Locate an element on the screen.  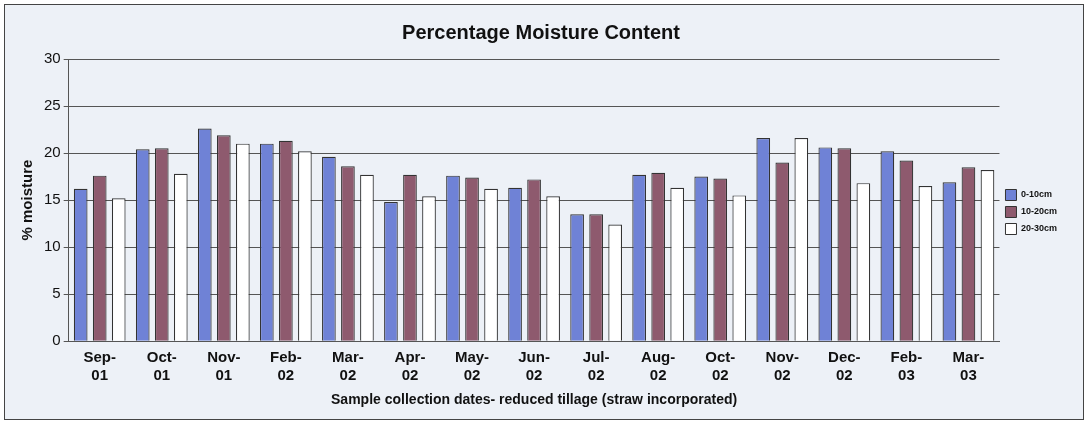
x-tick-label: Feb-03 is located at coordinates (906, 366).